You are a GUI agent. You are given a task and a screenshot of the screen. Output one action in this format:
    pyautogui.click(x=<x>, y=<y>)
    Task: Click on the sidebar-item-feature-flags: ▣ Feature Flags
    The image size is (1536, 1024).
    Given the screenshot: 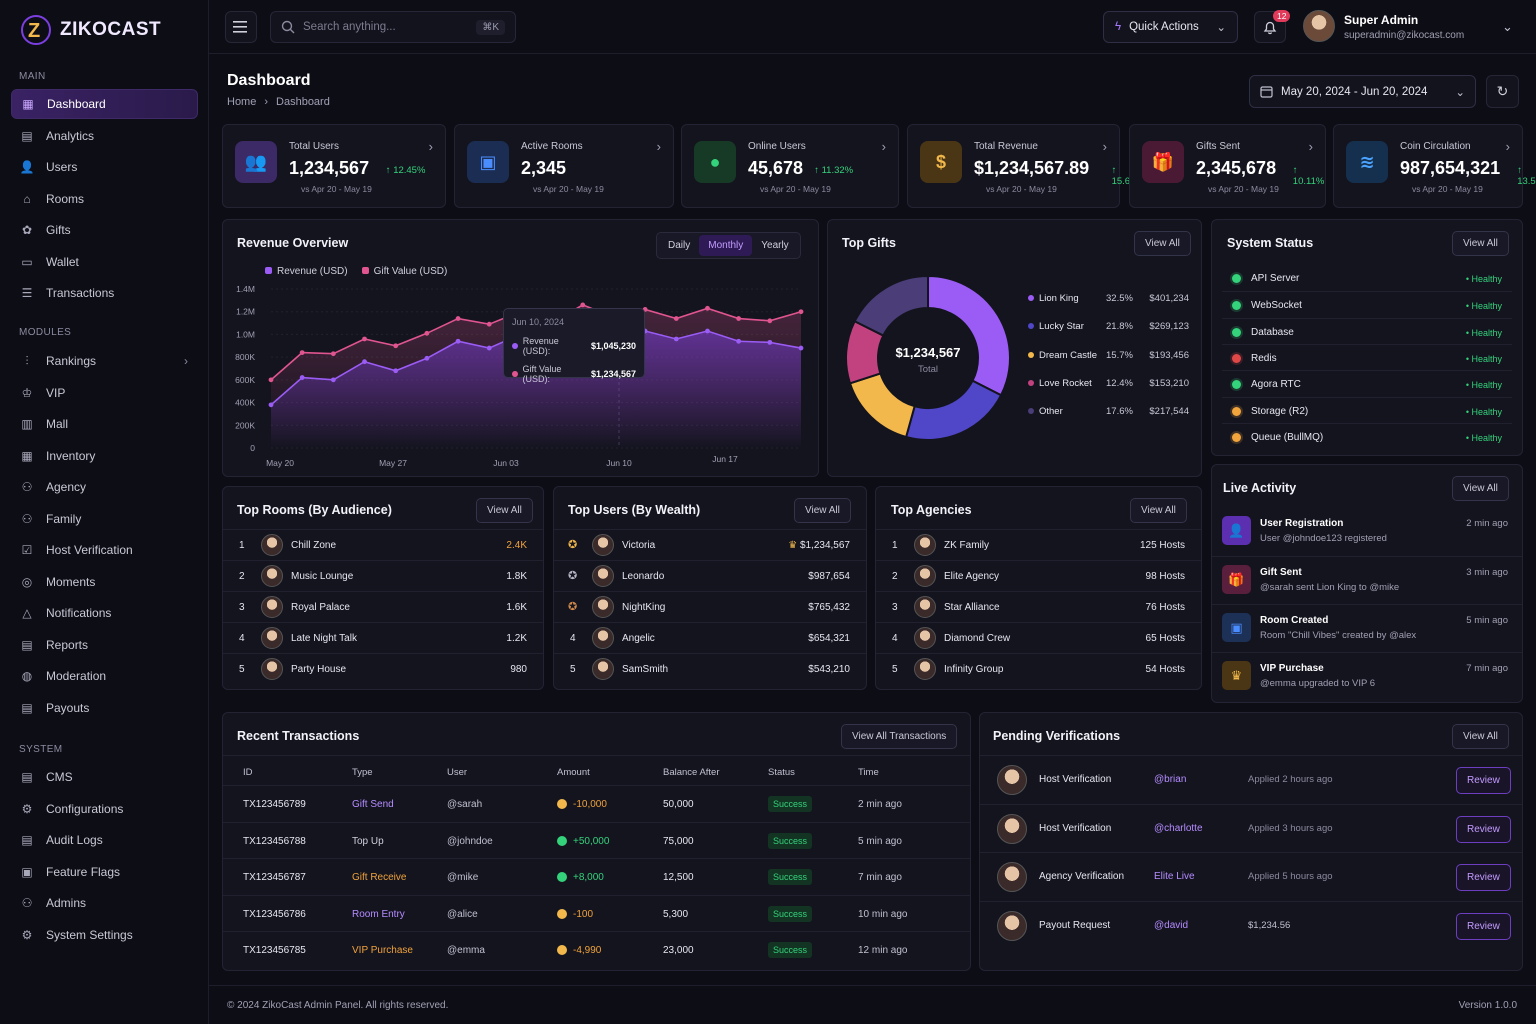 What is the action you would take?
    pyautogui.click(x=104, y=872)
    